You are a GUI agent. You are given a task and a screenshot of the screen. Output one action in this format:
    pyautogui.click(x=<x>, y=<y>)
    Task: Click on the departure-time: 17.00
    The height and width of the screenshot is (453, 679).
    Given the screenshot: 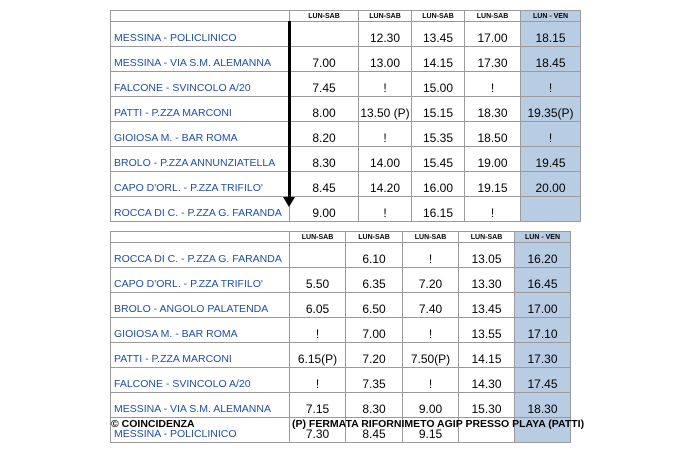 What is the action you would take?
    pyautogui.click(x=542, y=305)
    